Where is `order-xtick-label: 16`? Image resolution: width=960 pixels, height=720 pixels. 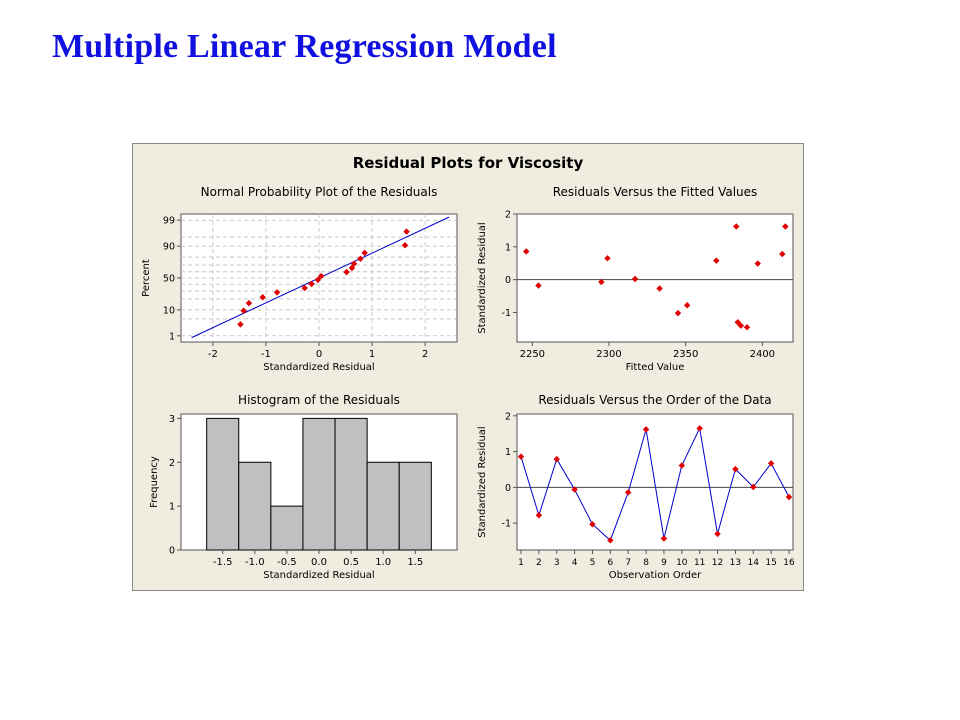 order-xtick-label: 16 is located at coordinates (789, 563).